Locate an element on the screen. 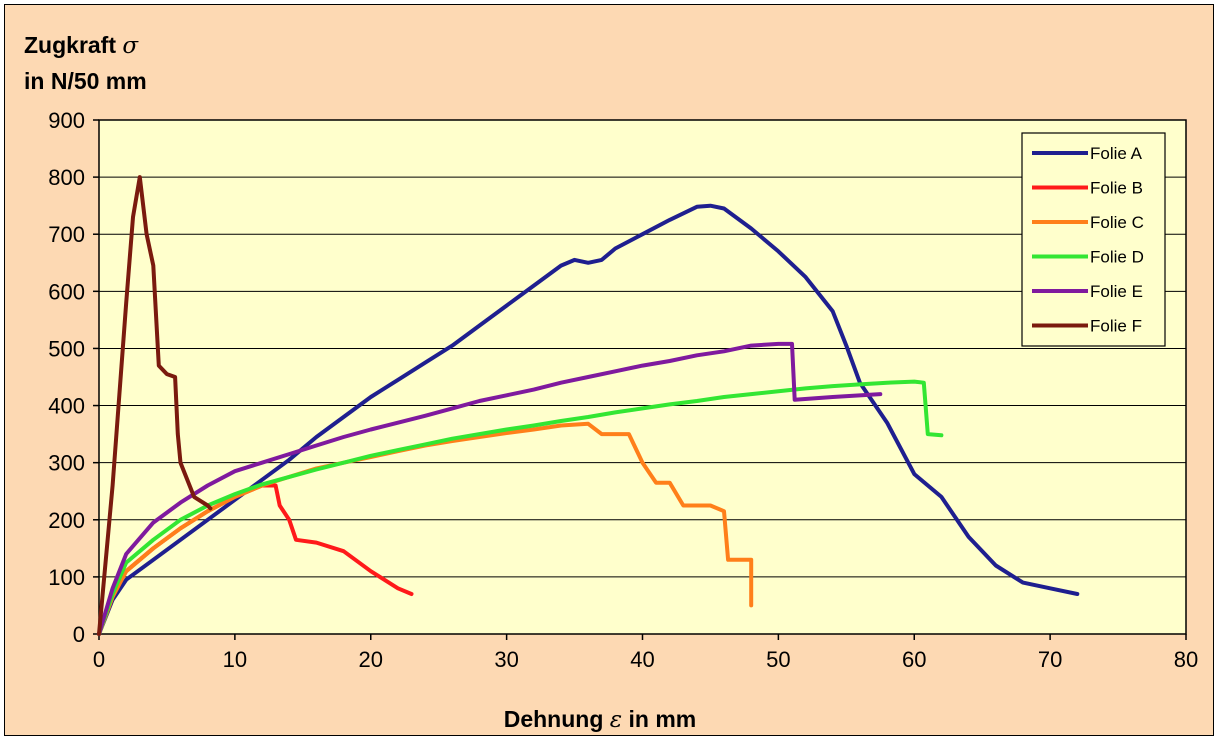 The width and height of the screenshot is (1220, 742). x-tick-label: 50 is located at coordinates (778, 659).